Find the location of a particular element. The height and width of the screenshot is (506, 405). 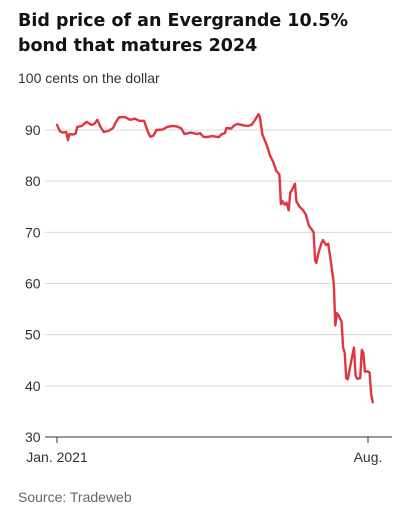

y-tick-label: 50 is located at coordinates (33, 335).